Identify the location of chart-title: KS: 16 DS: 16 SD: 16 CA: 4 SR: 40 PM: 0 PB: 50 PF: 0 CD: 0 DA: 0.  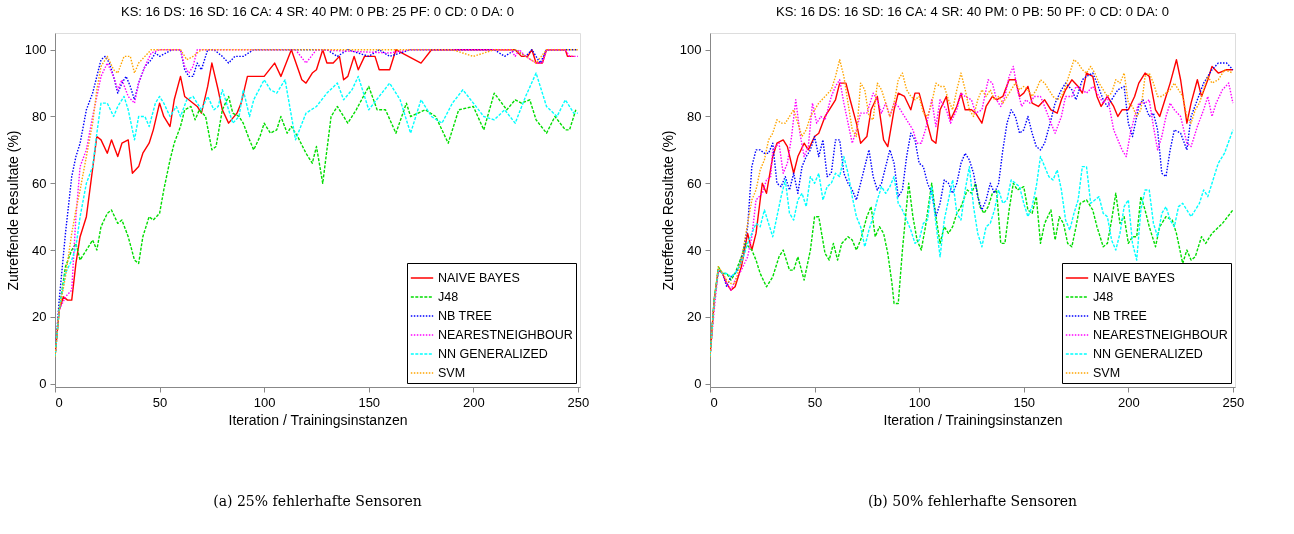
(972, 11).